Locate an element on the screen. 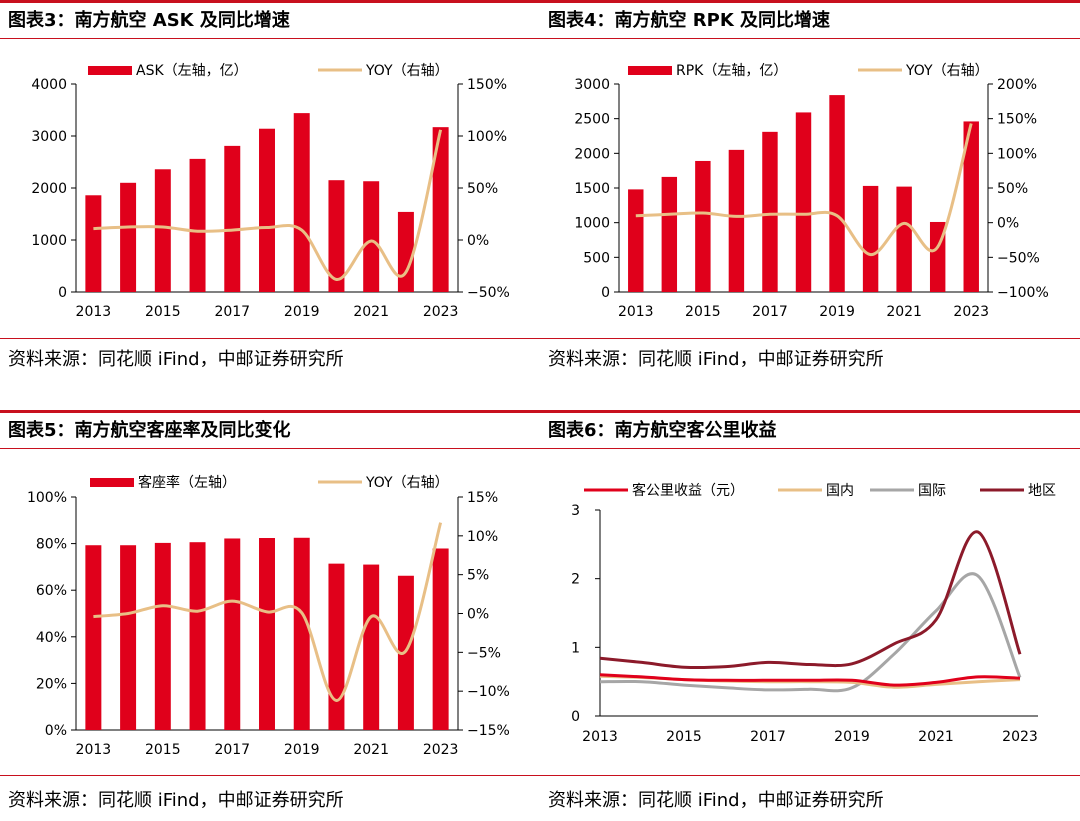  y-tick-label: 3 is located at coordinates (575, 511).